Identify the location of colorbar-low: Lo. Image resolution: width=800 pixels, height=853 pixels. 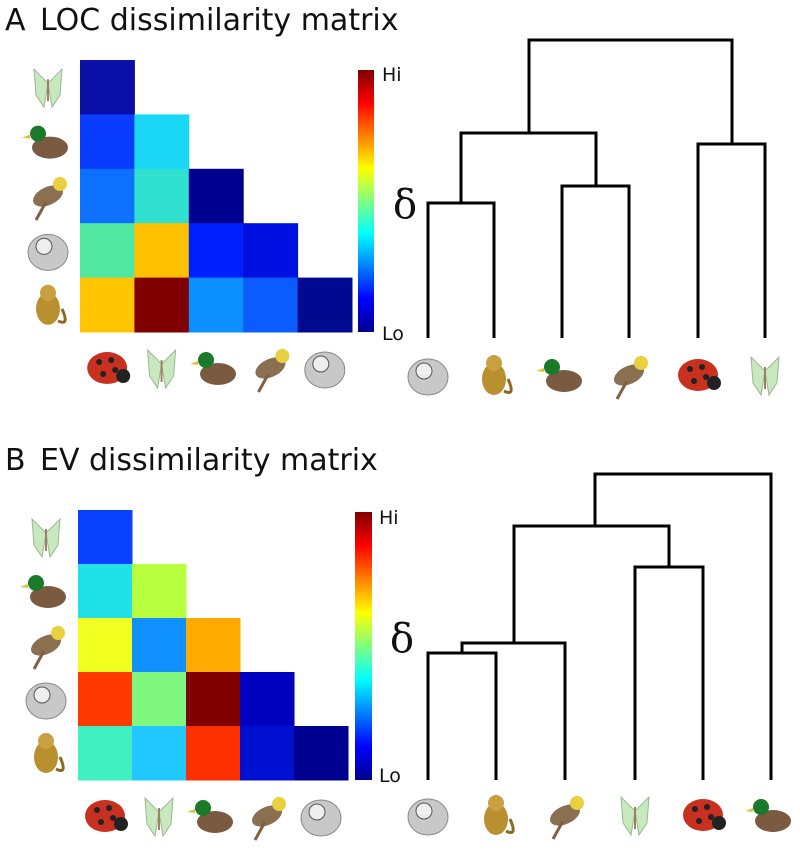
(390, 776).